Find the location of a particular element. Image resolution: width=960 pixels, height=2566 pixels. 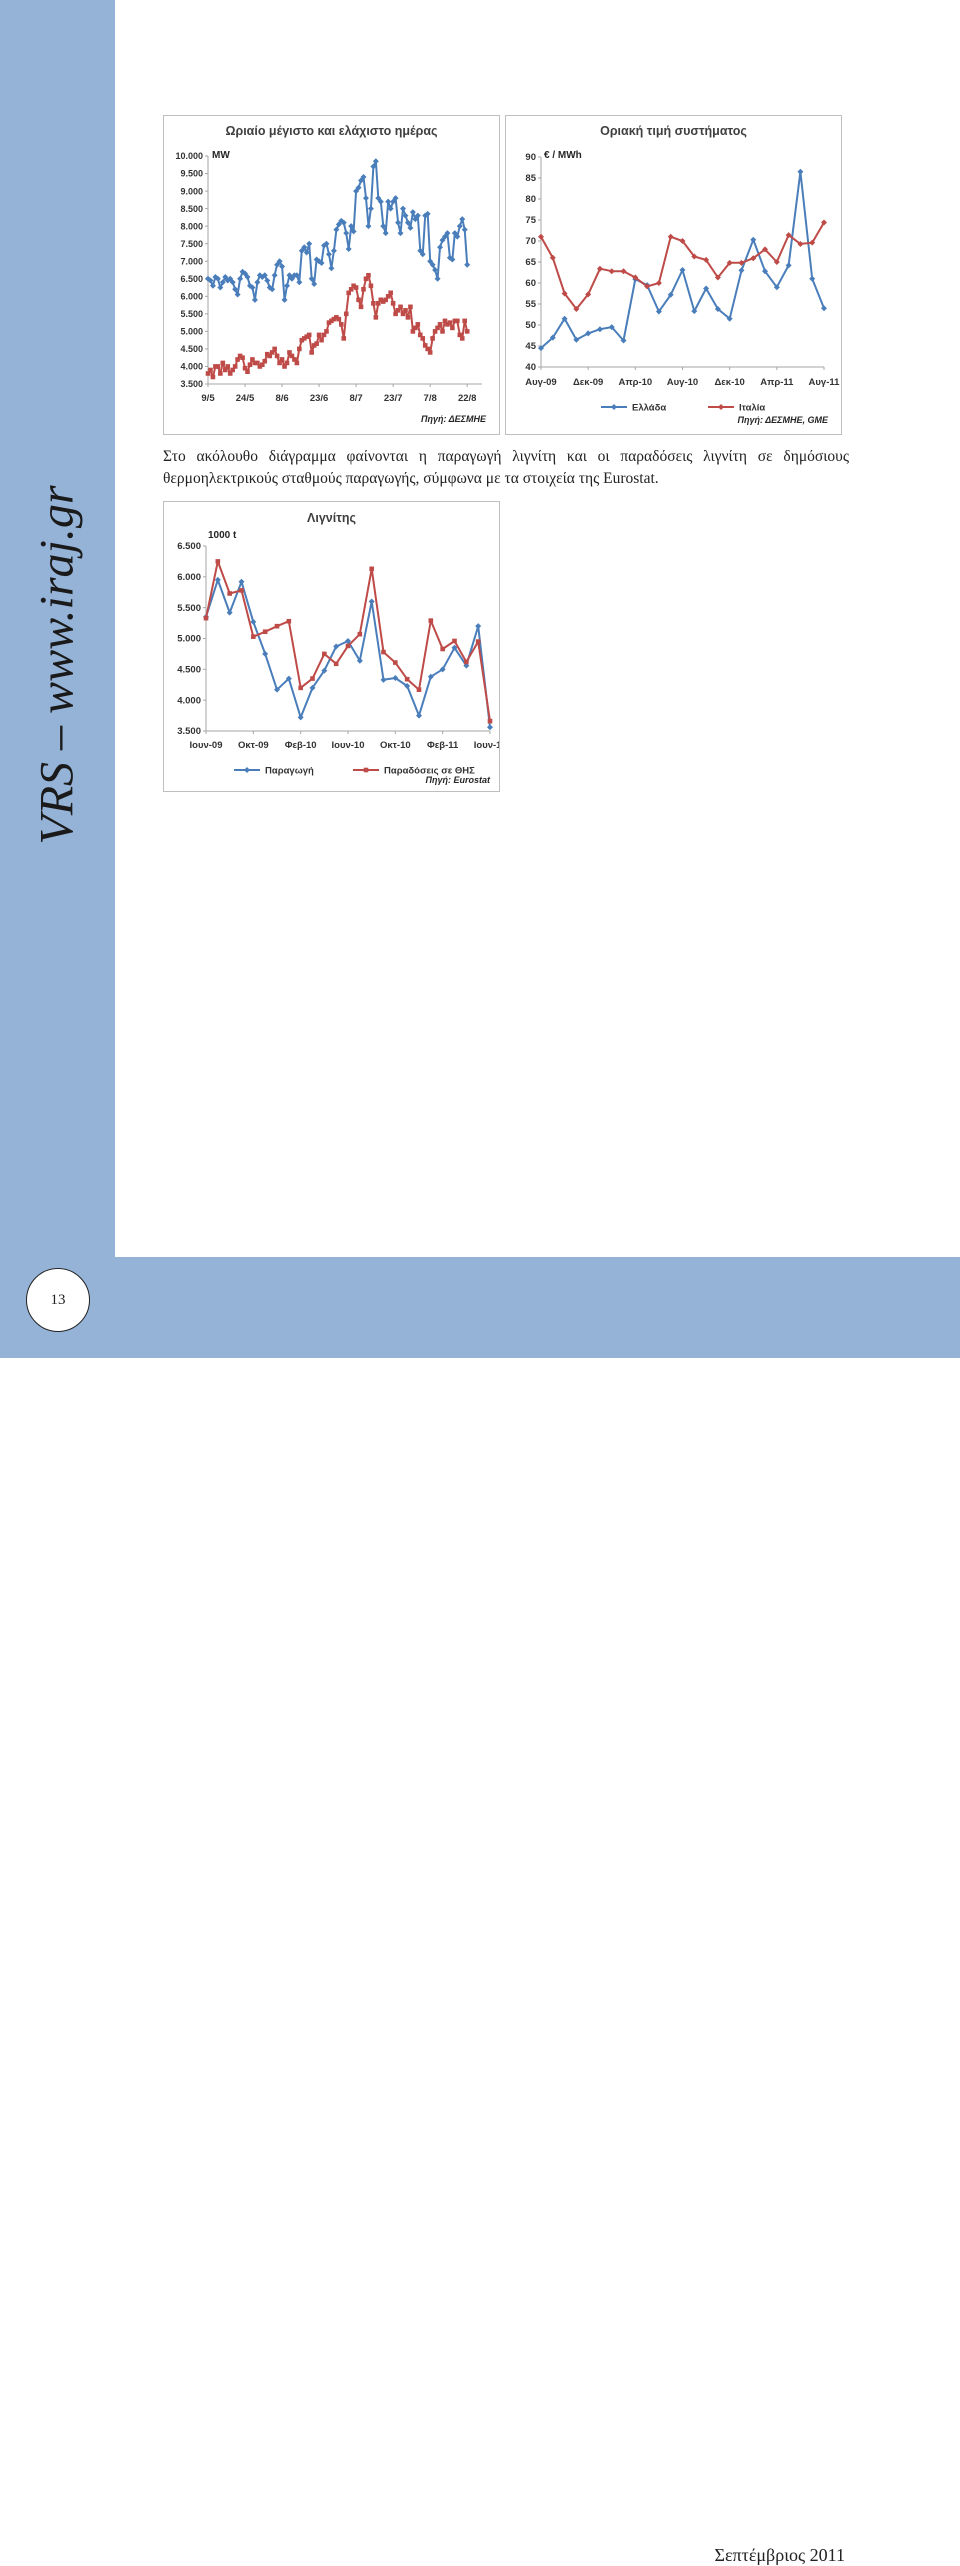

y-tick-label: 10.000 is located at coordinates (189, 156).